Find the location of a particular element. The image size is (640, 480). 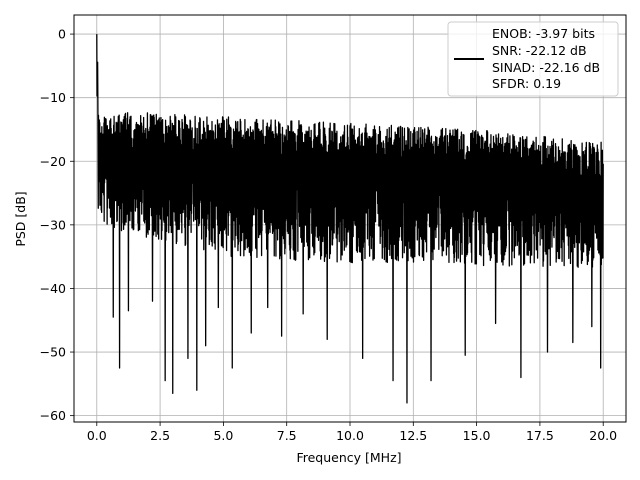

x-tick-label: 10.0 is located at coordinates (350, 435).